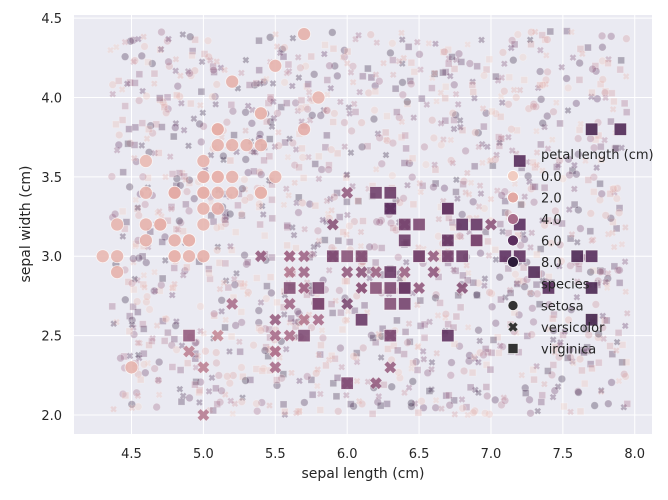 This screenshot has height=500, width=668. I want to click on y-tick-label: 3.5, so click(51, 178).